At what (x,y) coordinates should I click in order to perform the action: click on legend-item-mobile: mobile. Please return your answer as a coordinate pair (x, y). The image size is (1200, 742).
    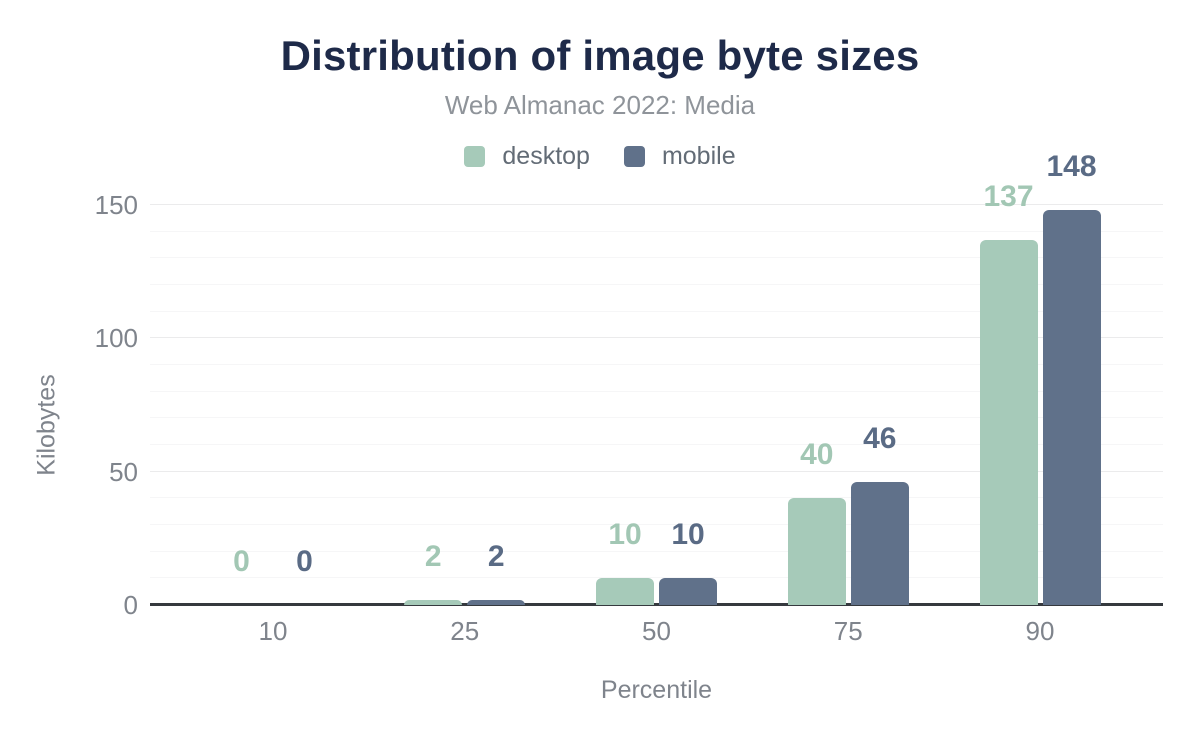
    Looking at the image, I should click on (679, 156).